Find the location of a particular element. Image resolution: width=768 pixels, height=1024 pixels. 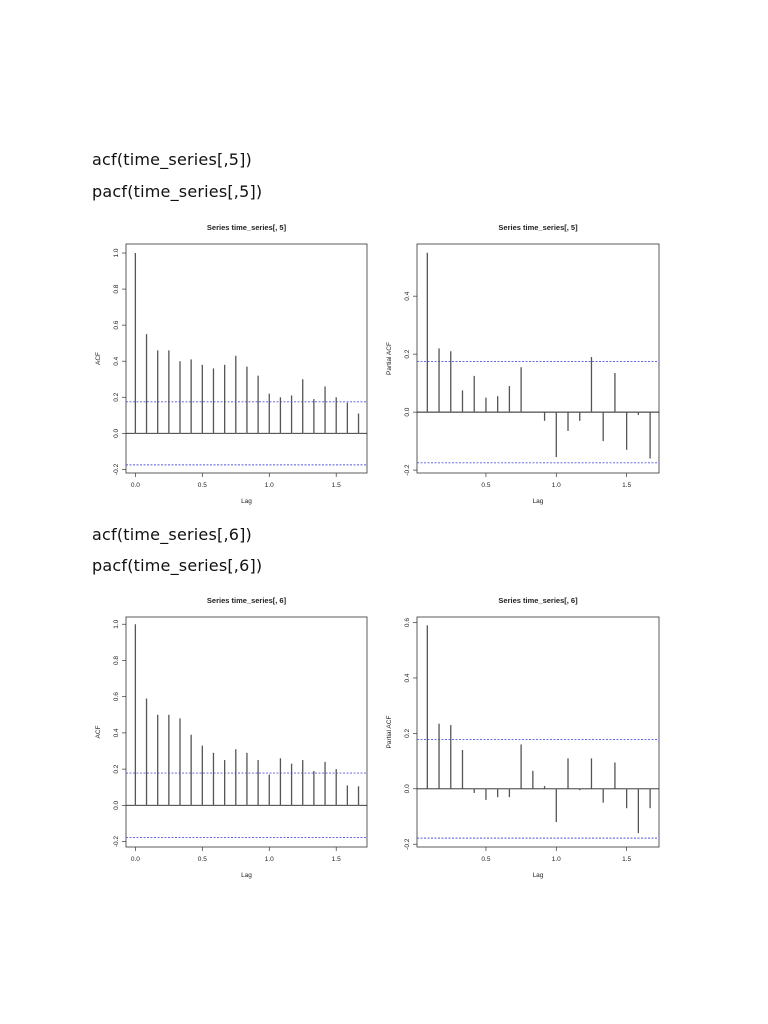

code-line-acf5: acf(time_series[,5]) is located at coordinates (172, 159).